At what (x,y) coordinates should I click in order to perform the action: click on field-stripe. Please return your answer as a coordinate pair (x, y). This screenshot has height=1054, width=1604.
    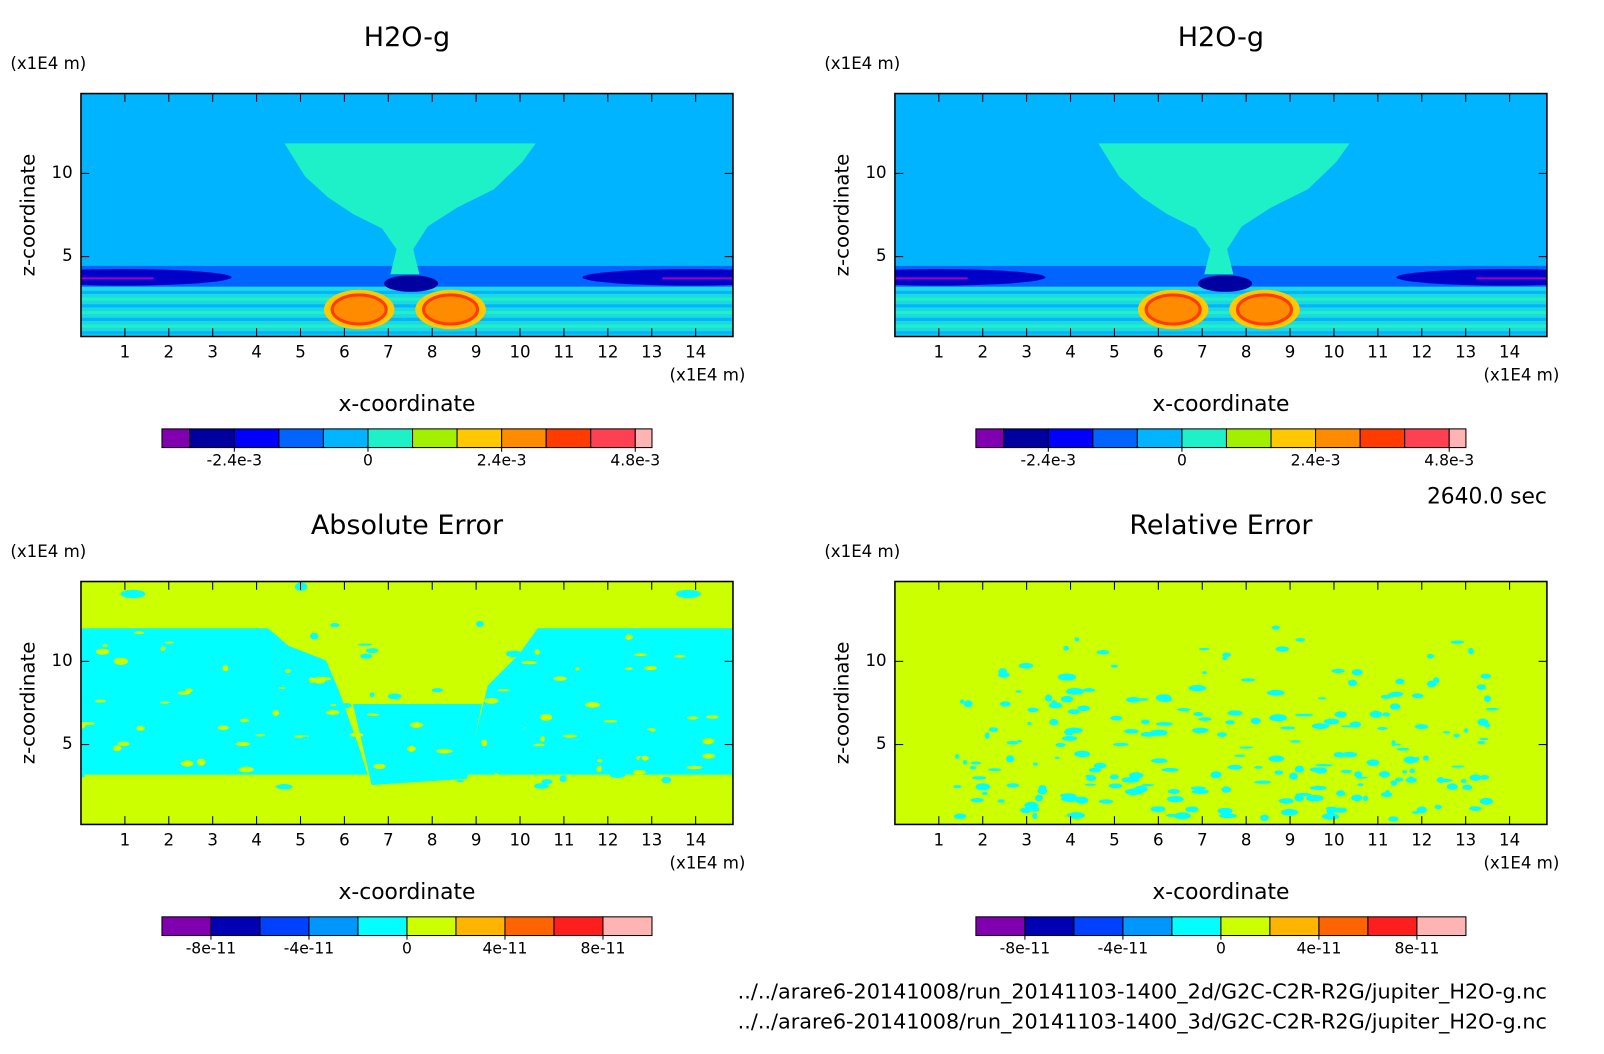
    Looking at the image, I should click on (406, 333).